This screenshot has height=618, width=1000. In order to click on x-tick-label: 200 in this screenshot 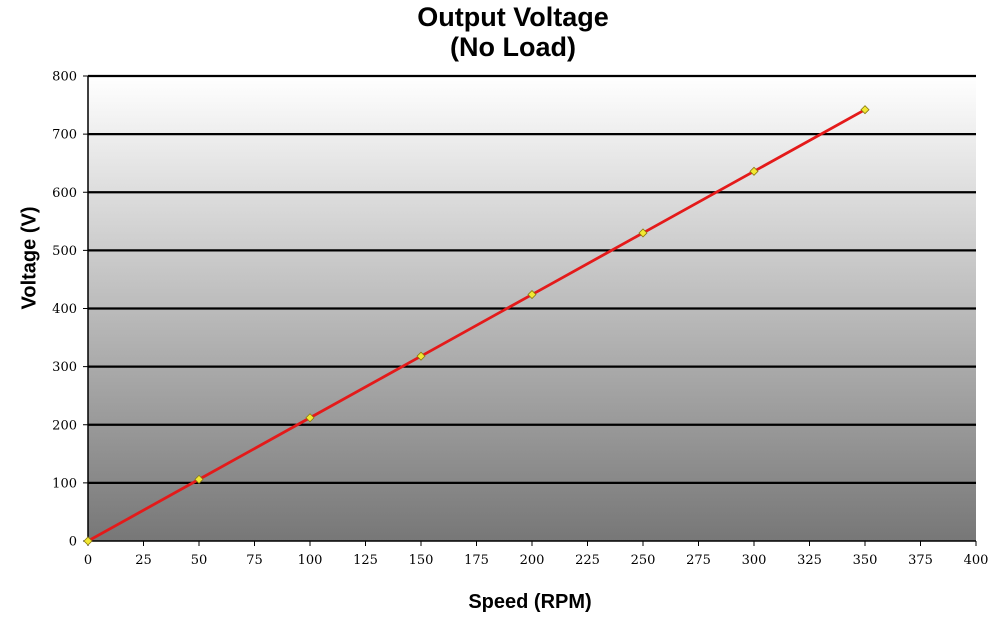, I will do `click(532, 560)`.